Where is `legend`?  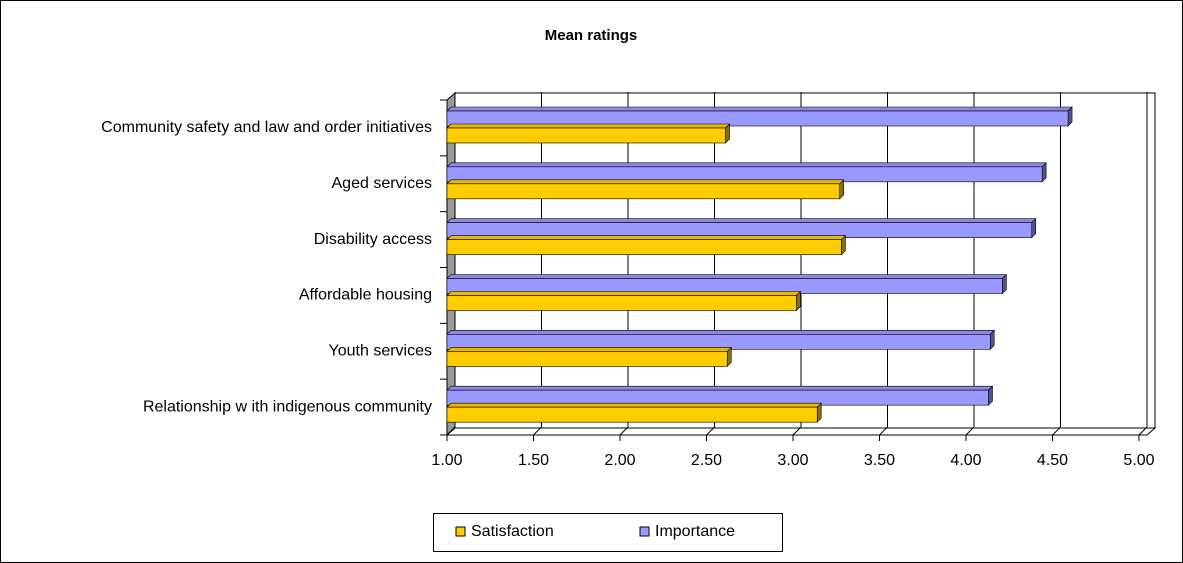
legend is located at coordinates (608, 532).